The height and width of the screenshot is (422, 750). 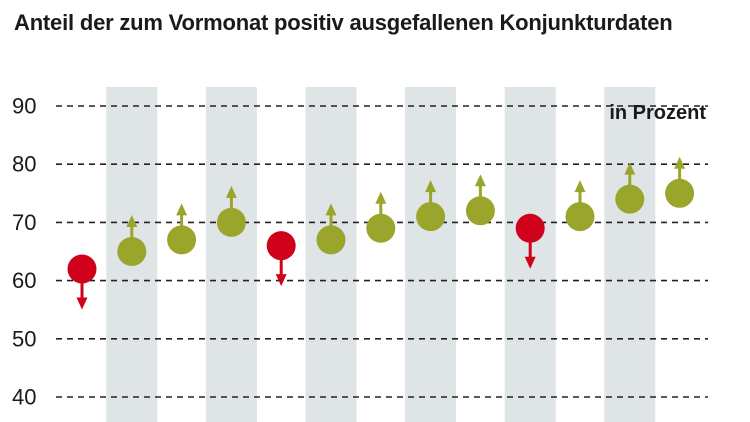 I want to click on y-tick-label: 50, so click(x=24, y=338).